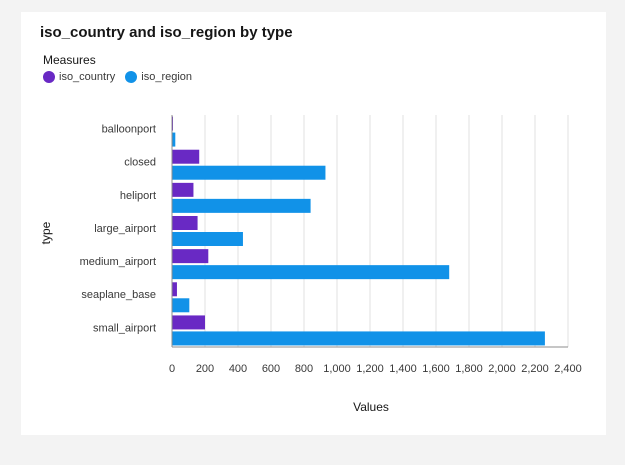 The width and height of the screenshot is (625, 465). Describe the element at coordinates (337, 369) in the screenshot. I see `x-tick-label: 1,000` at that location.